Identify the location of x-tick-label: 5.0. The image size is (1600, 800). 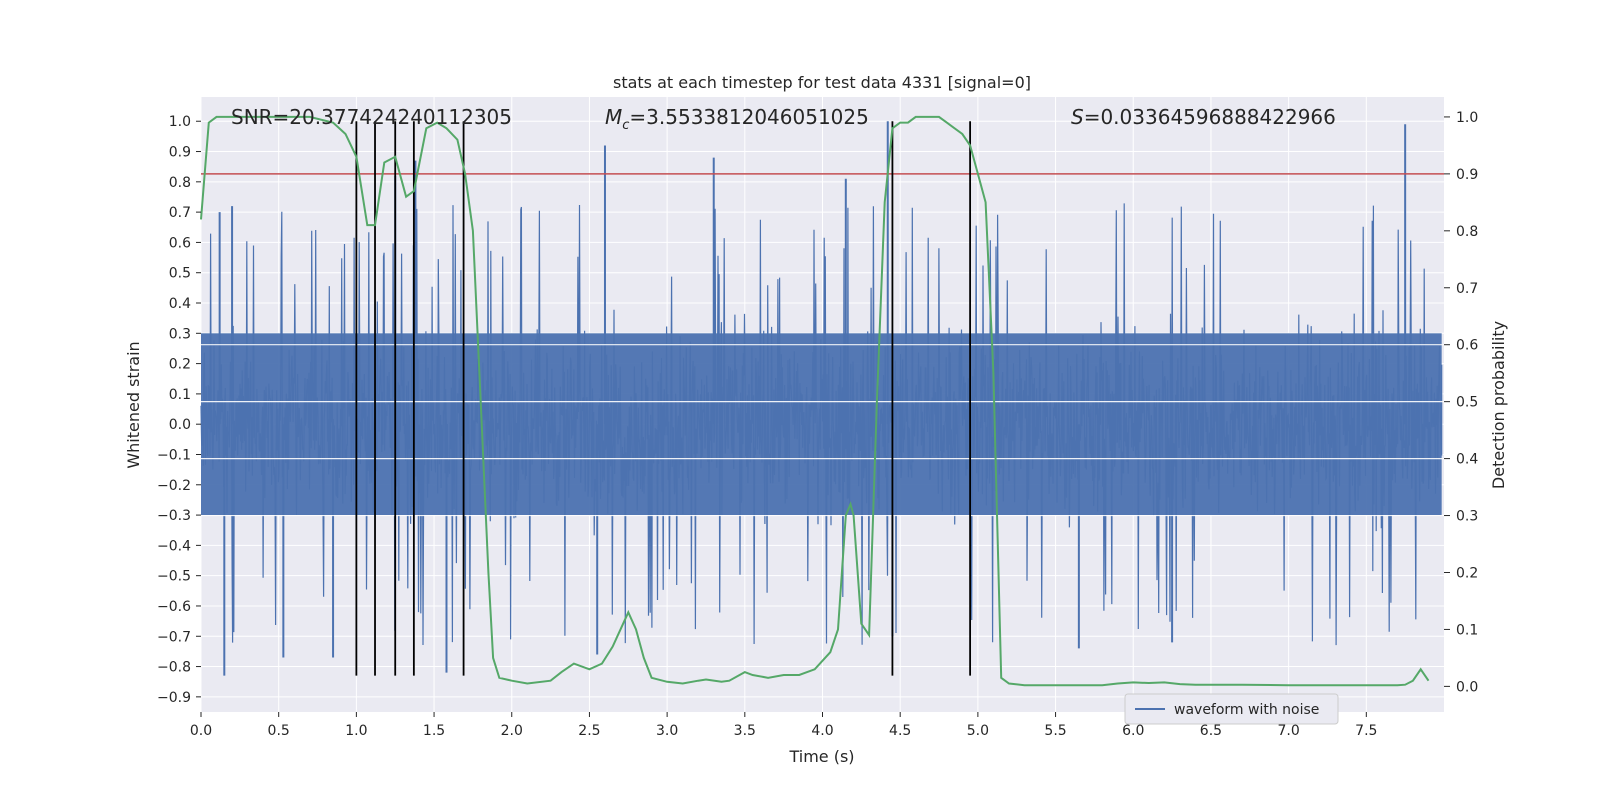
(978, 731).